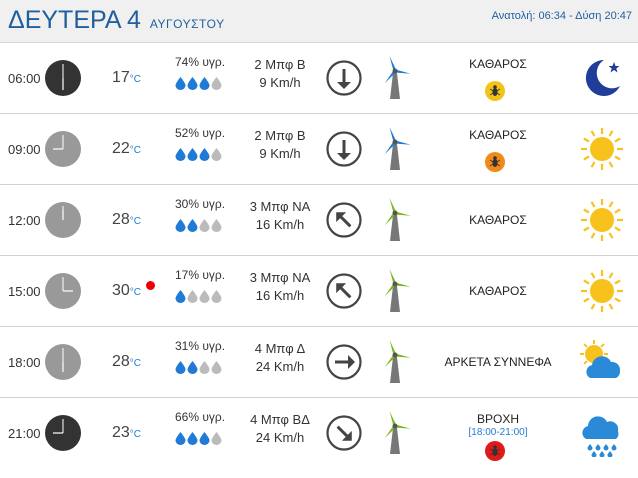  What do you see at coordinates (602, 433) in the screenshot?
I see `rain-cloud-icon` at bounding box center [602, 433].